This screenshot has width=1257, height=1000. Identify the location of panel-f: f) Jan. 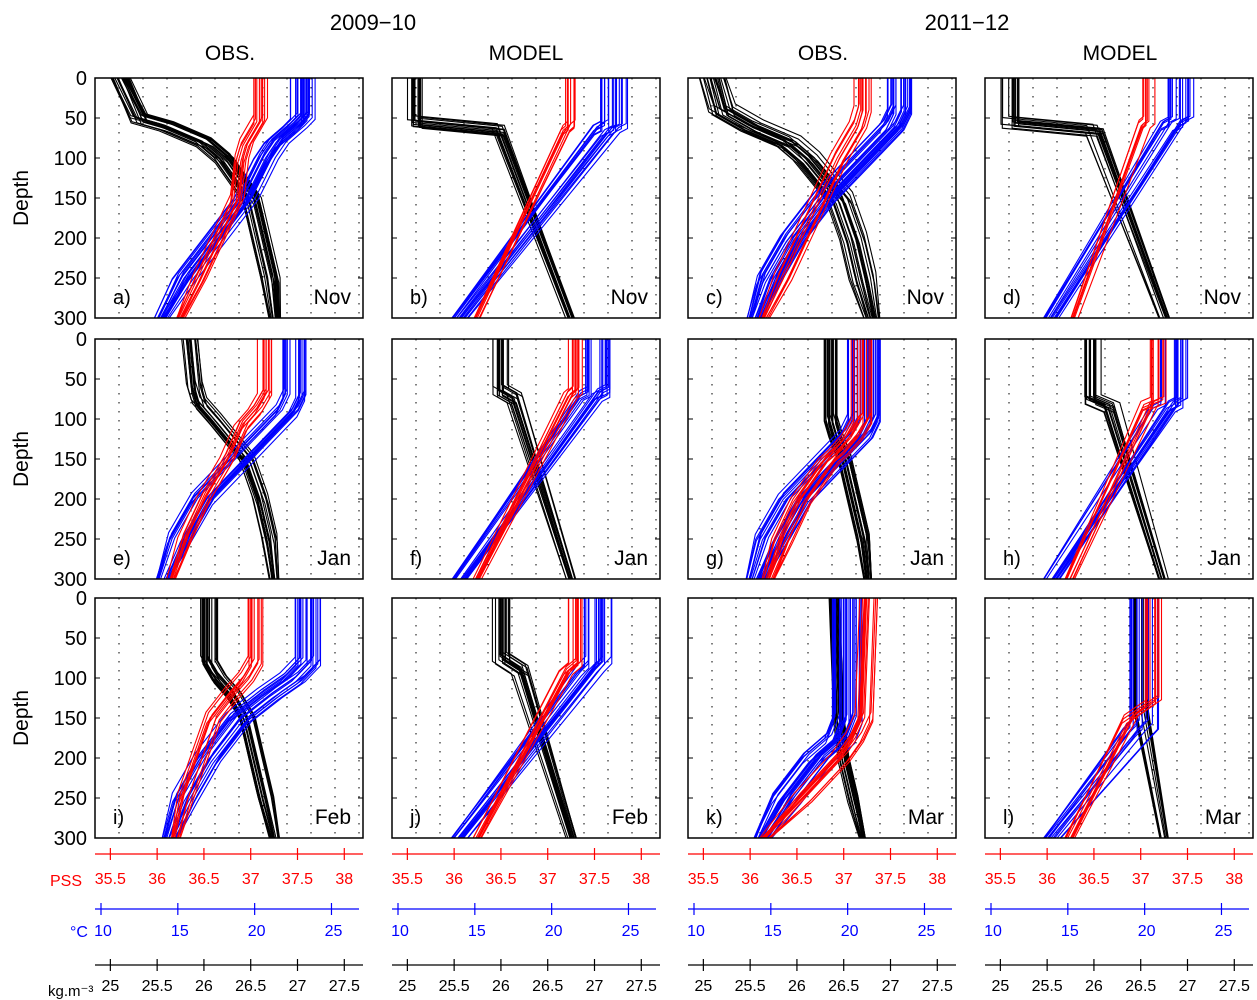
(526, 459).